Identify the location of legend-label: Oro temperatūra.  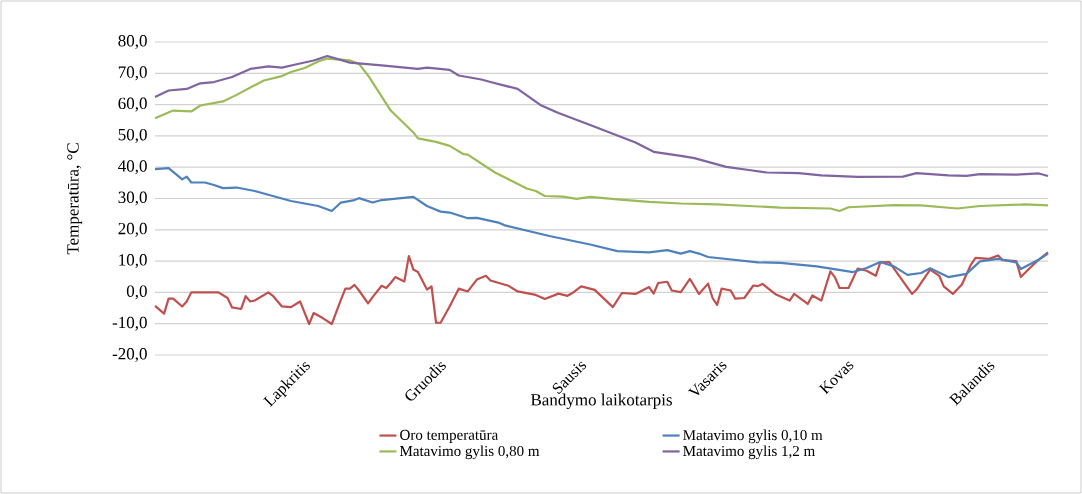
(449, 436).